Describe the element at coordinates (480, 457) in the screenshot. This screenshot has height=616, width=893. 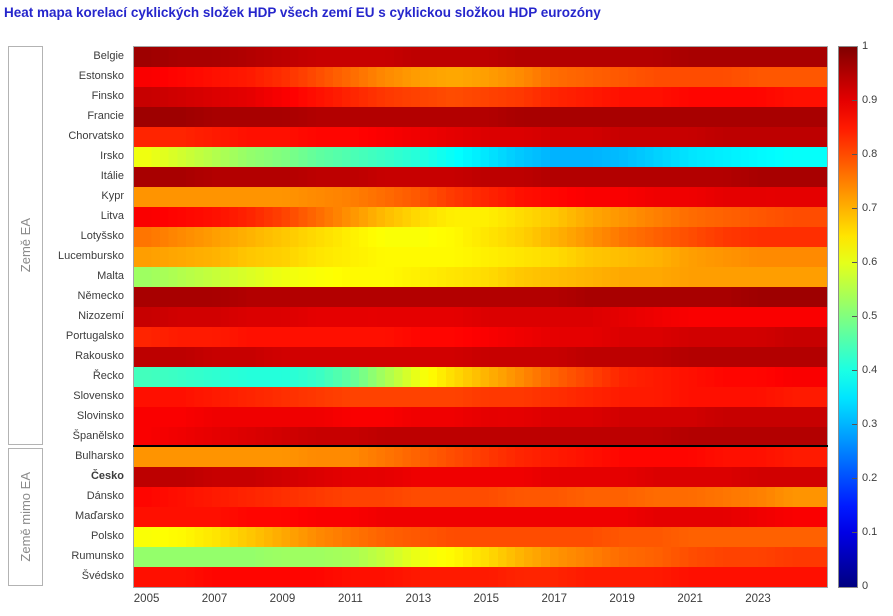
I see `heatmap-row-bulharsko` at that location.